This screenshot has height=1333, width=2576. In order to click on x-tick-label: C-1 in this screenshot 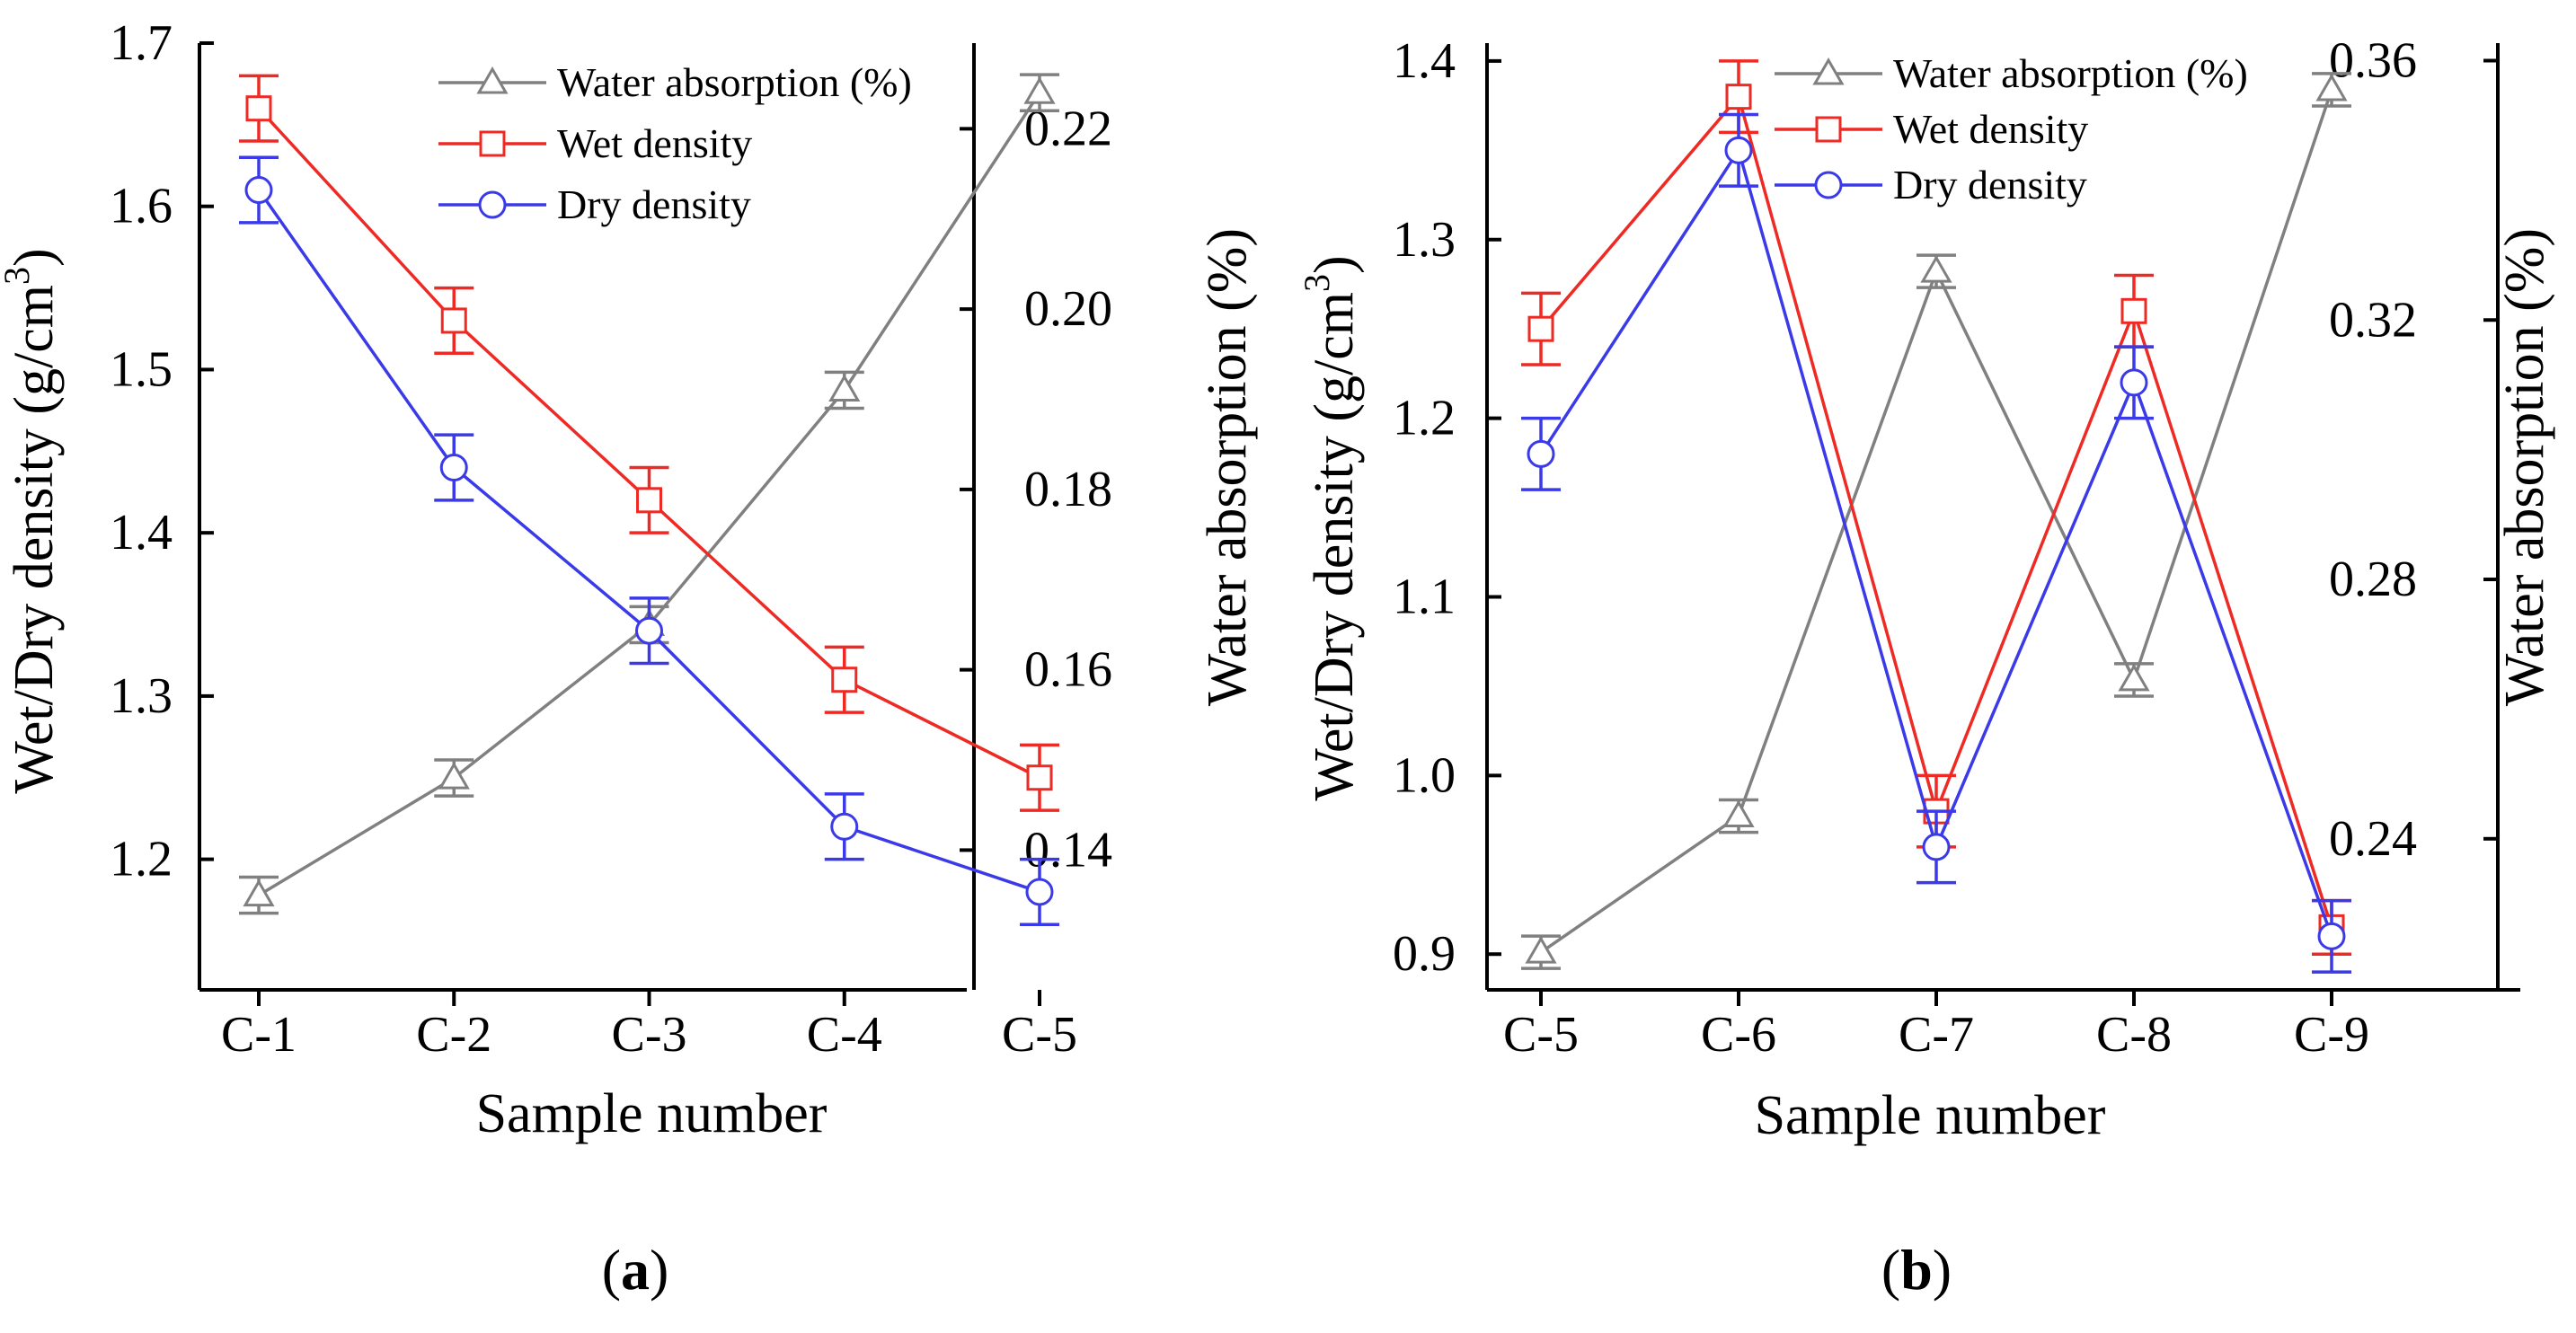, I will do `click(259, 1035)`.